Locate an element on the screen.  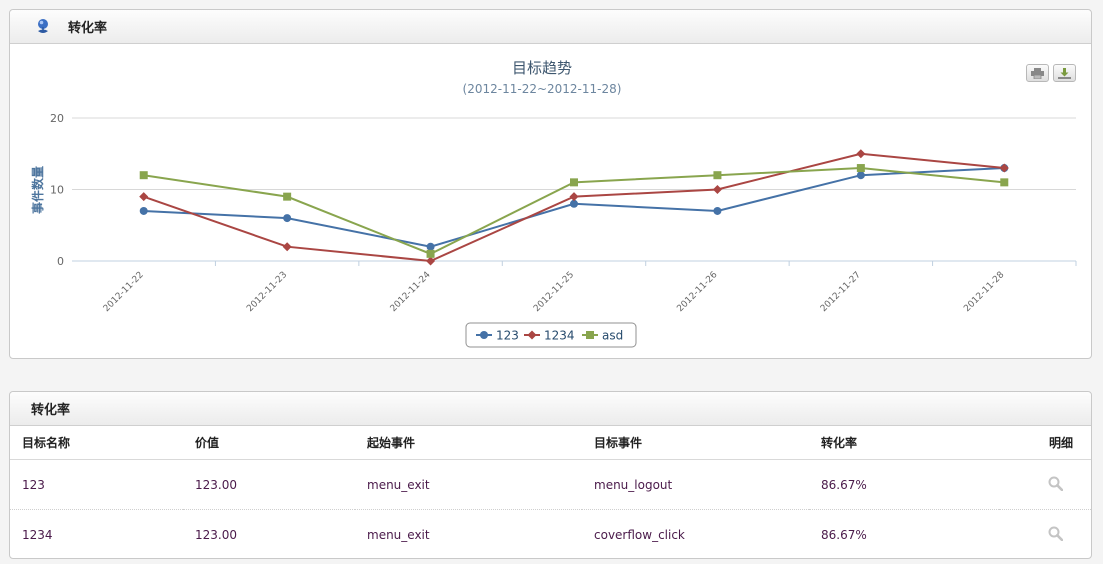
download-icon is located at coordinates (1064, 73).